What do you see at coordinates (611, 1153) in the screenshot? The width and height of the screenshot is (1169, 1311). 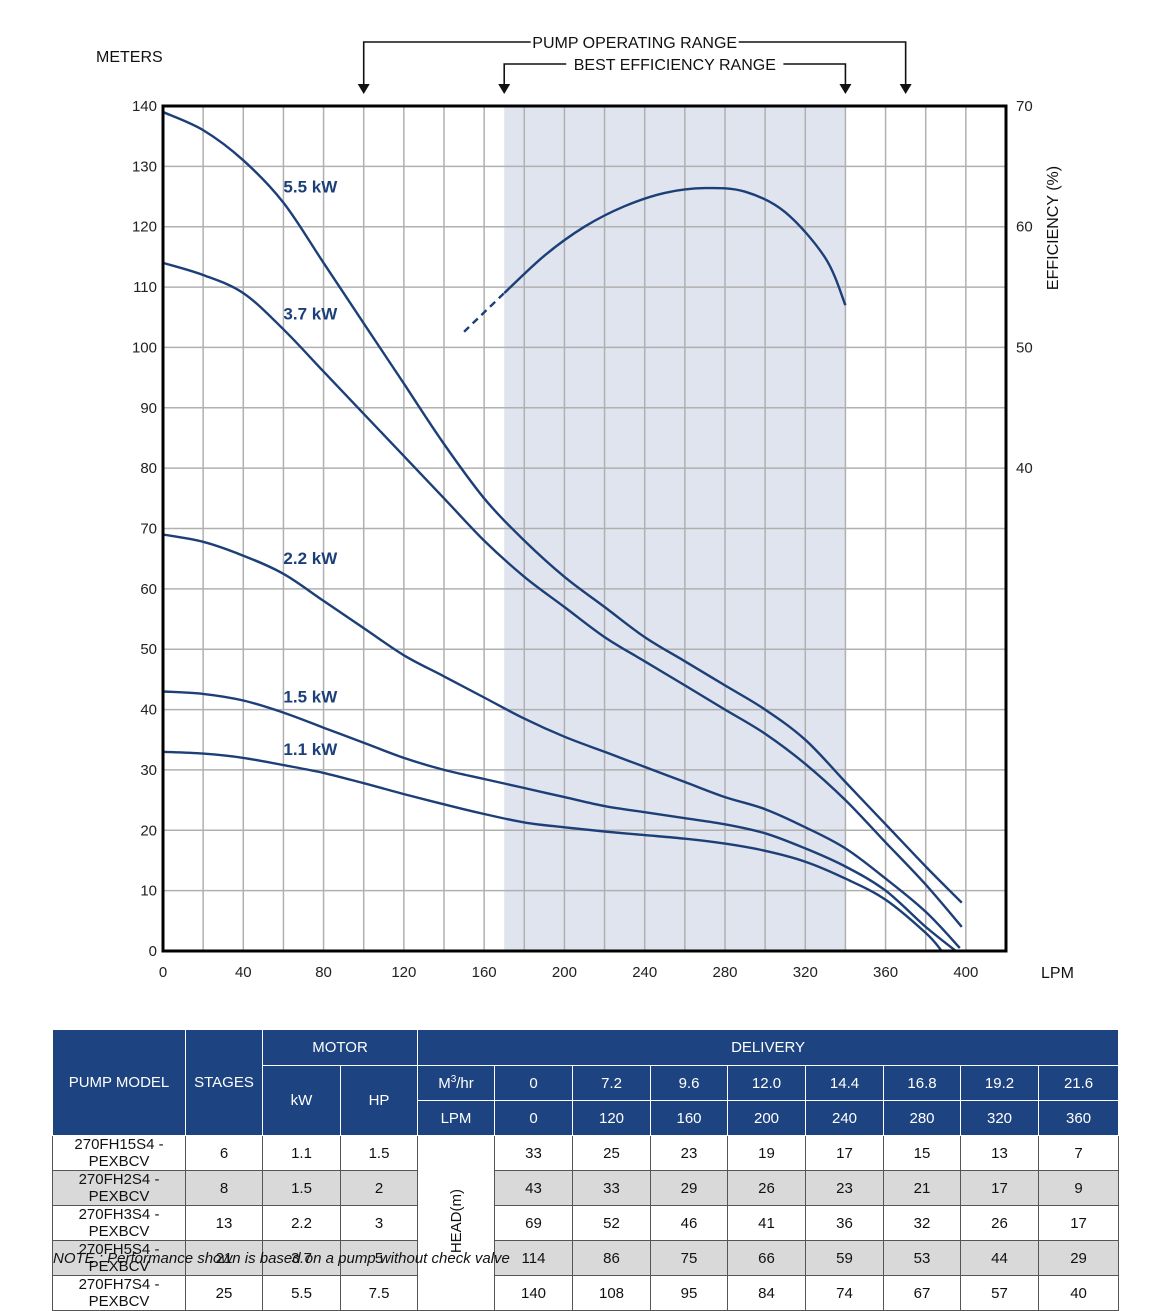 I see `head-value: 25` at bounding box center [611, 1153].